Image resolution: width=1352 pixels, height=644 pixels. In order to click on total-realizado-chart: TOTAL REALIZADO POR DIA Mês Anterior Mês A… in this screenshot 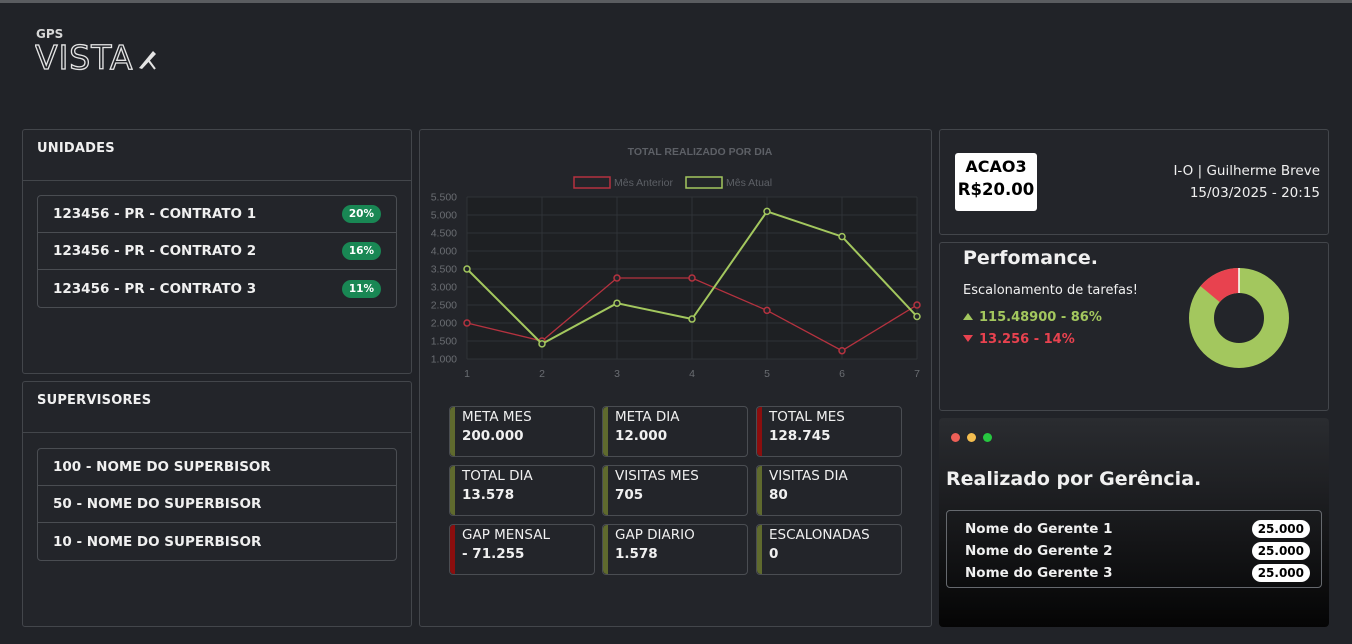, I will do `click(676, 263)`.